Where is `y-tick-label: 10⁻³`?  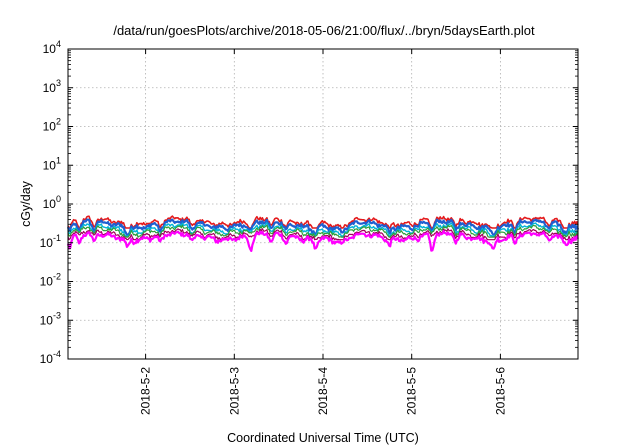
y-tick-label: 10⁻³ is located at coordinates (50, 318).